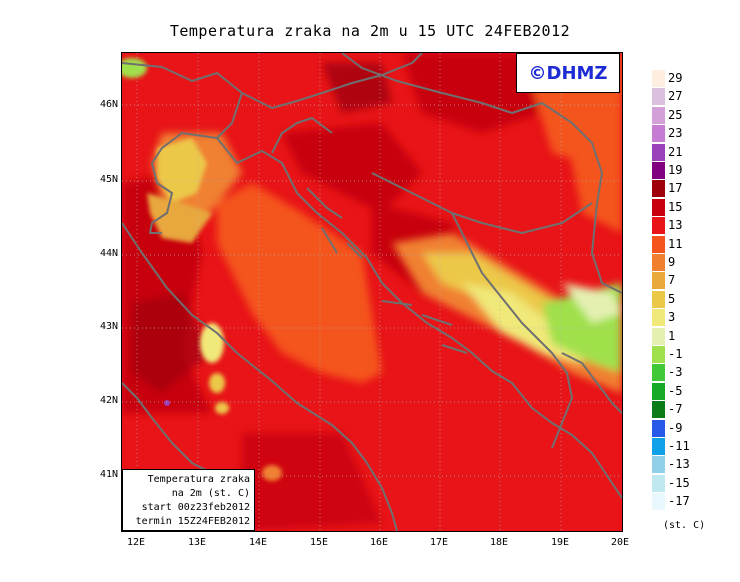 This screenshot has width=740, height=582. I want to click on lat-tick-45n: 45N, so click(108, 179).